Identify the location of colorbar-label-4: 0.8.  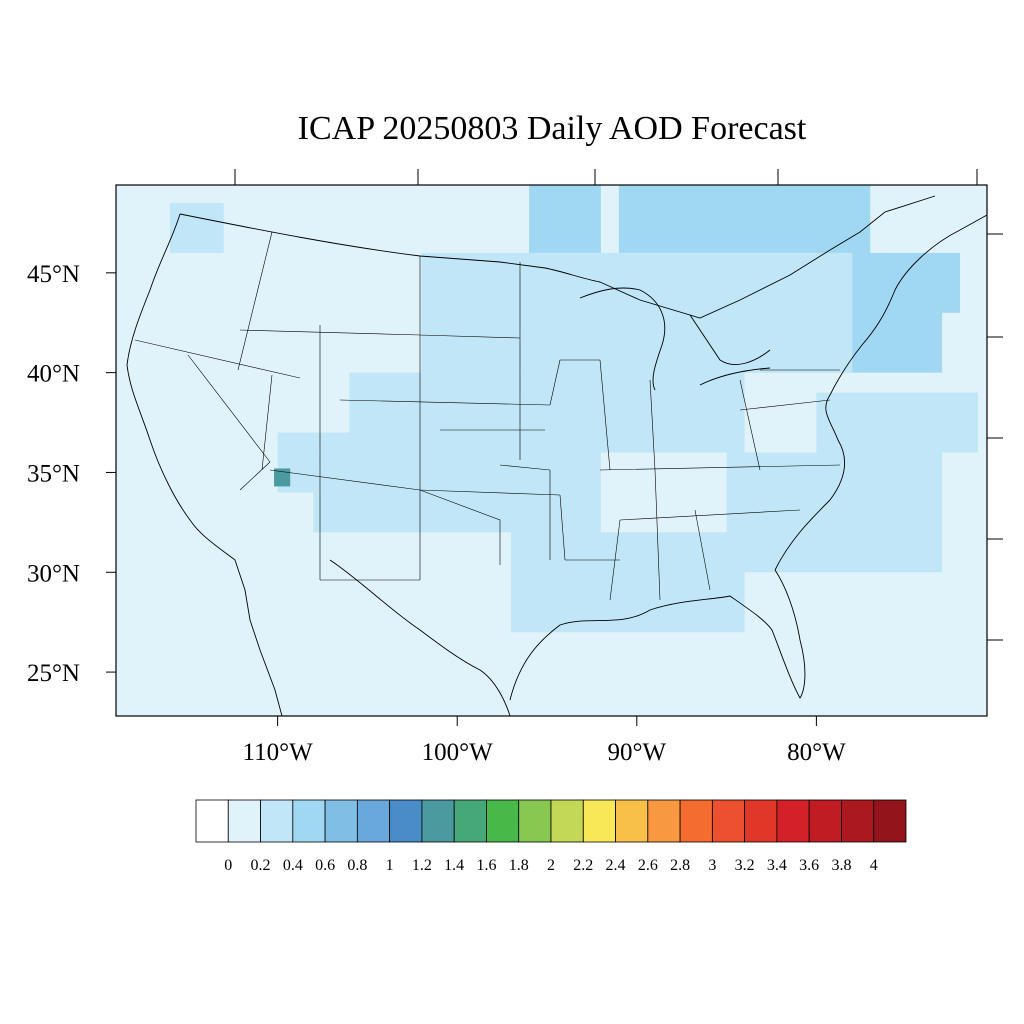
(357, 865).